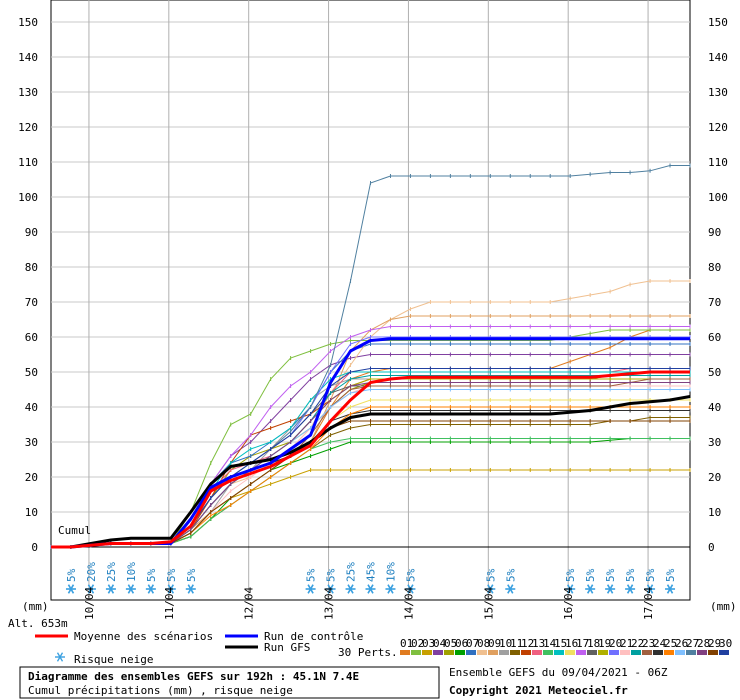  I want to click on perts-number: 12, so click(527, 643).